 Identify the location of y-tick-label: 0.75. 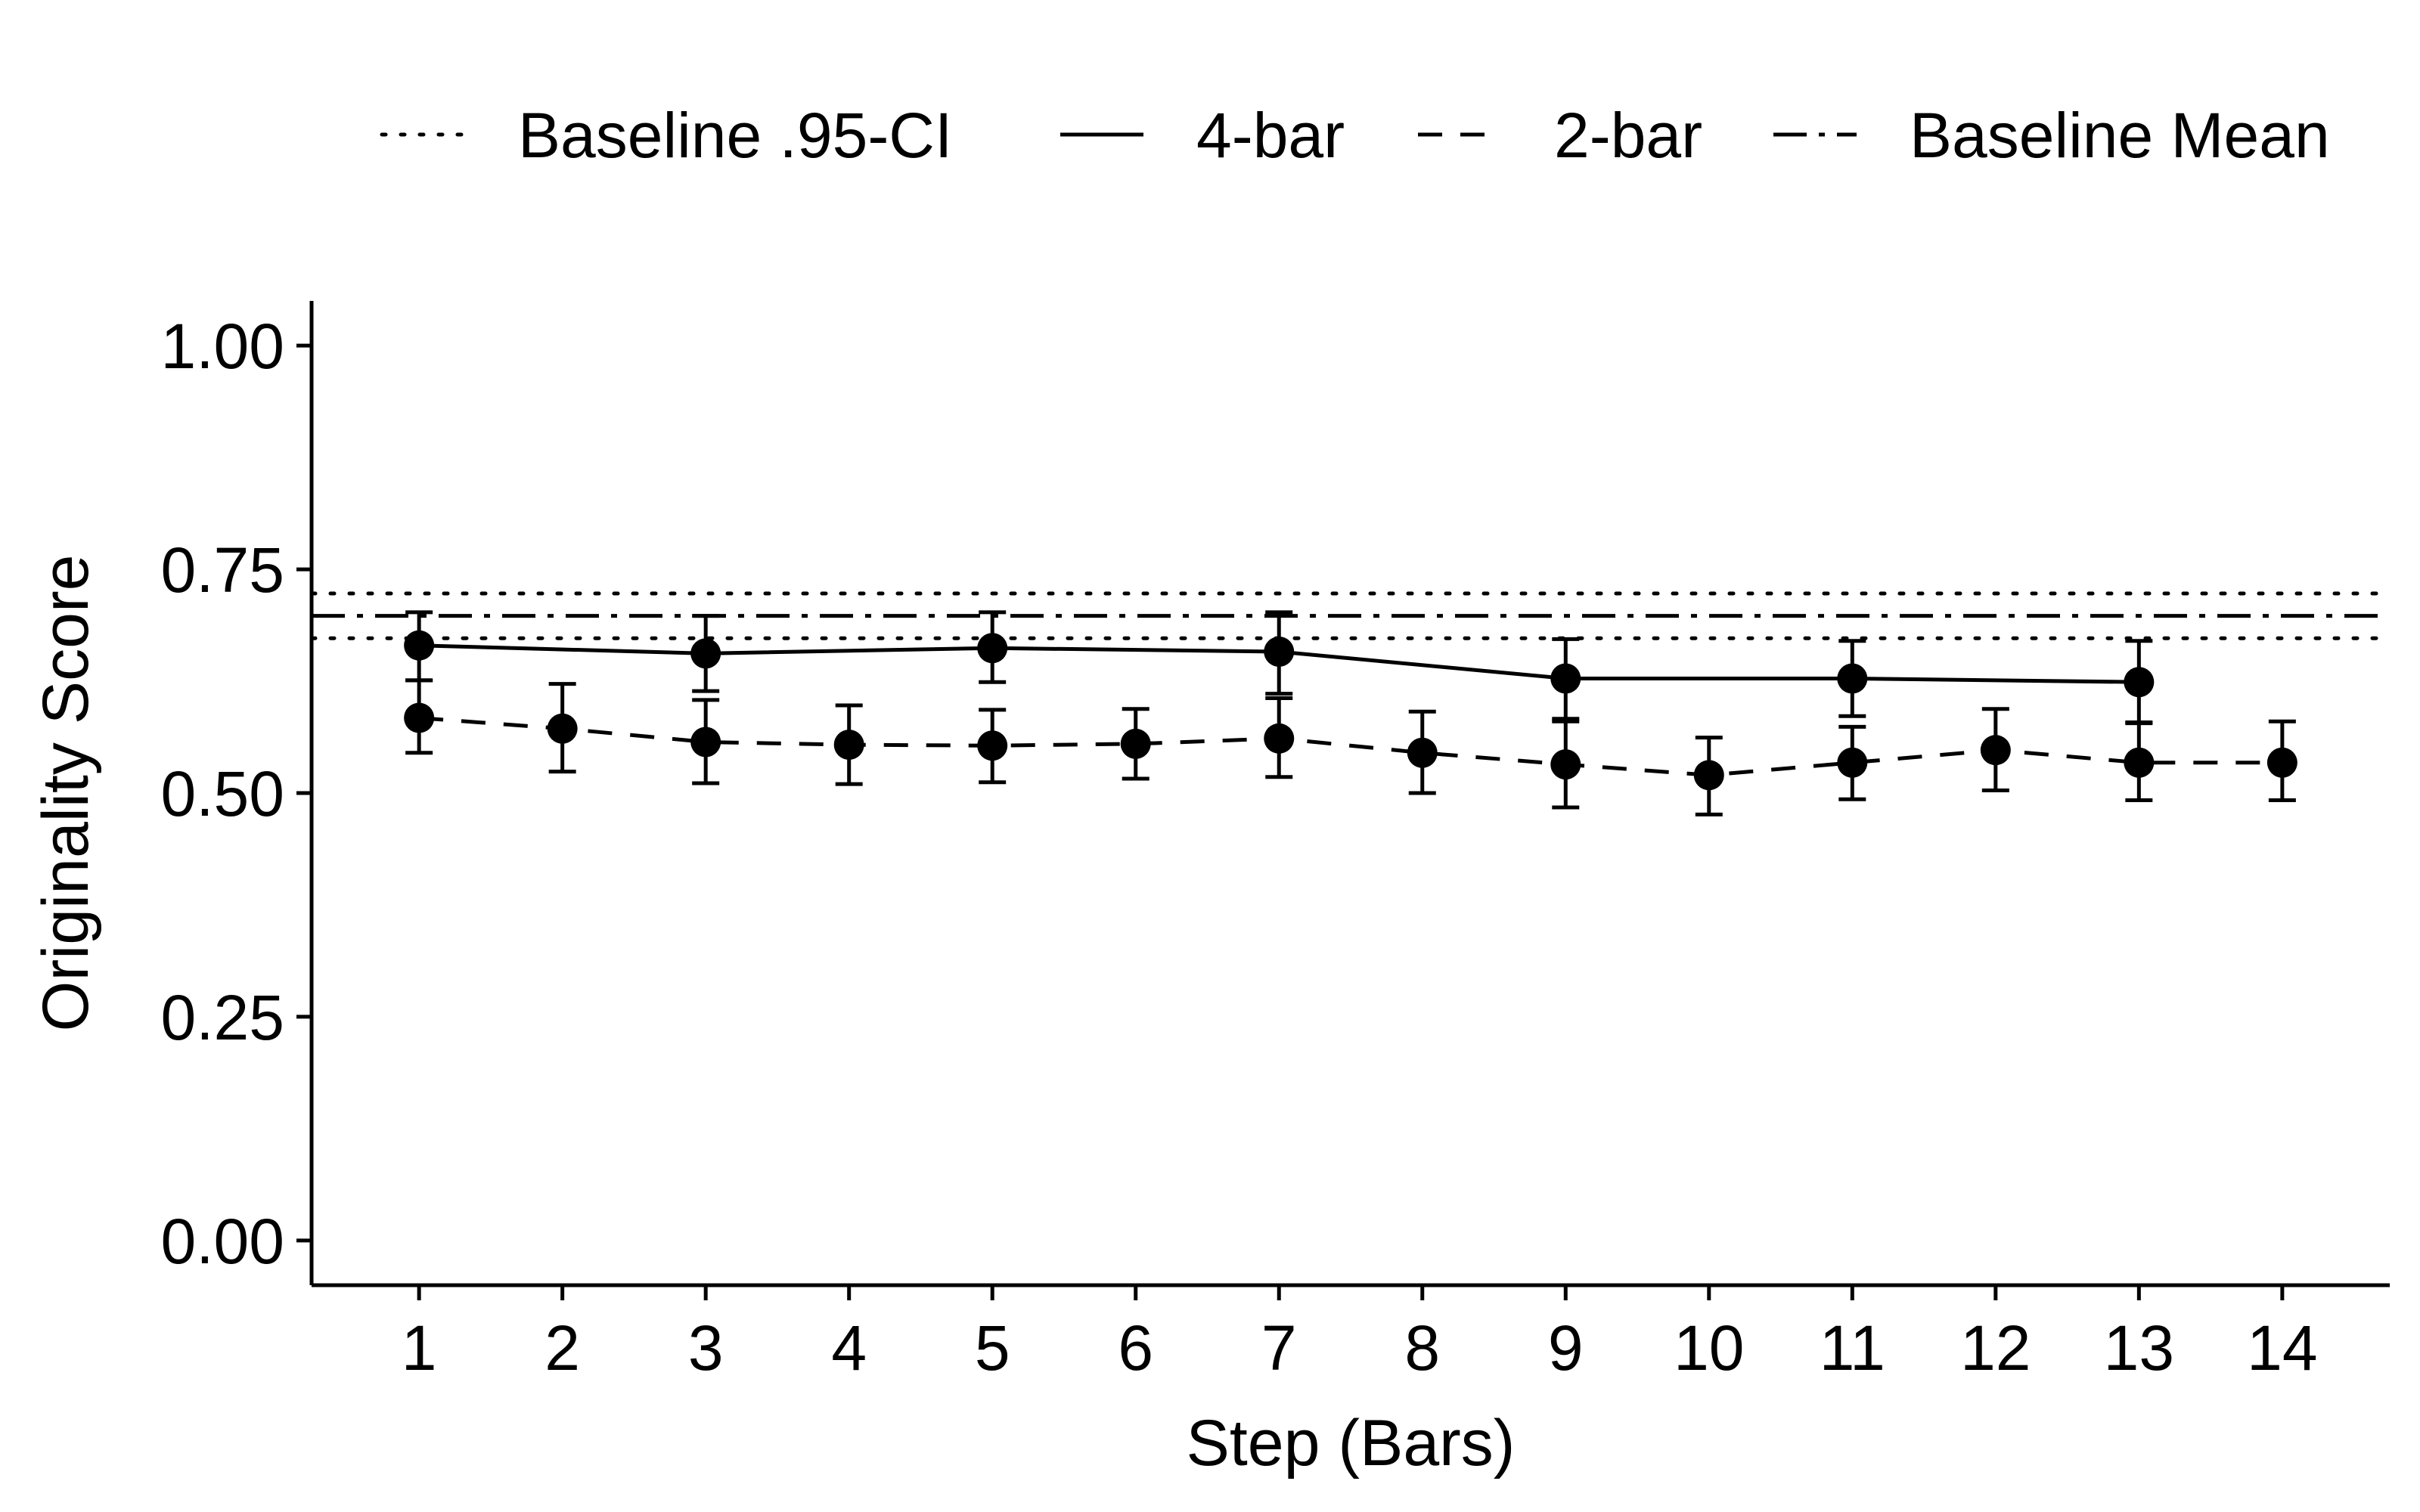
(223, 570).